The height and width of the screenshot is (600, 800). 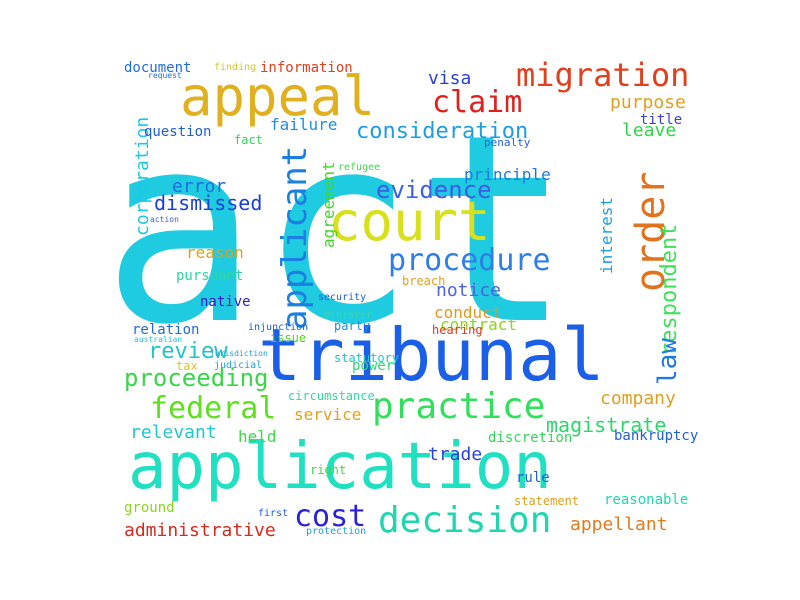 What do you see at coordinates (507, 174) in the screenshot?
I see `word-principle: principle` at bounding box center [507, 174].